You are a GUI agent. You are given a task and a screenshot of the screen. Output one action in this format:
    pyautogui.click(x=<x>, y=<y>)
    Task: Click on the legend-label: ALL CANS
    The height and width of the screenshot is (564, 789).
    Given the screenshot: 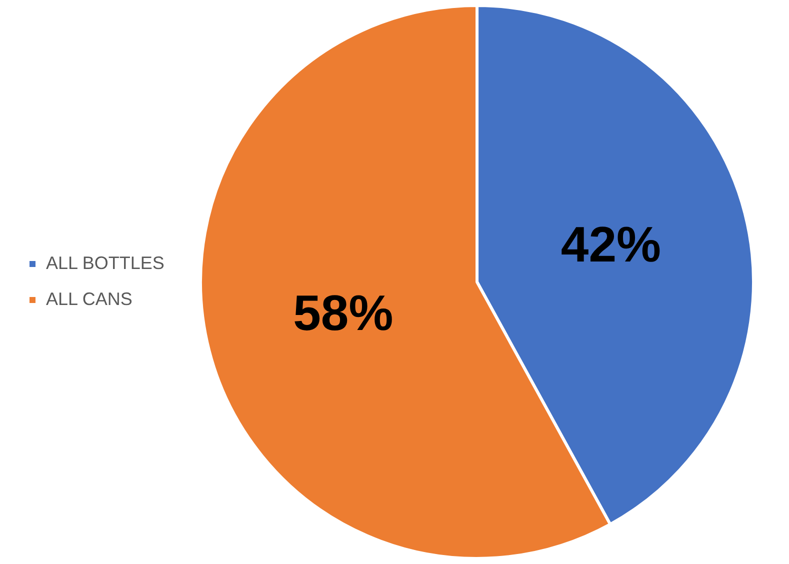 What is the action you would take?
    pyautogui.click(x=89, y=298)
    